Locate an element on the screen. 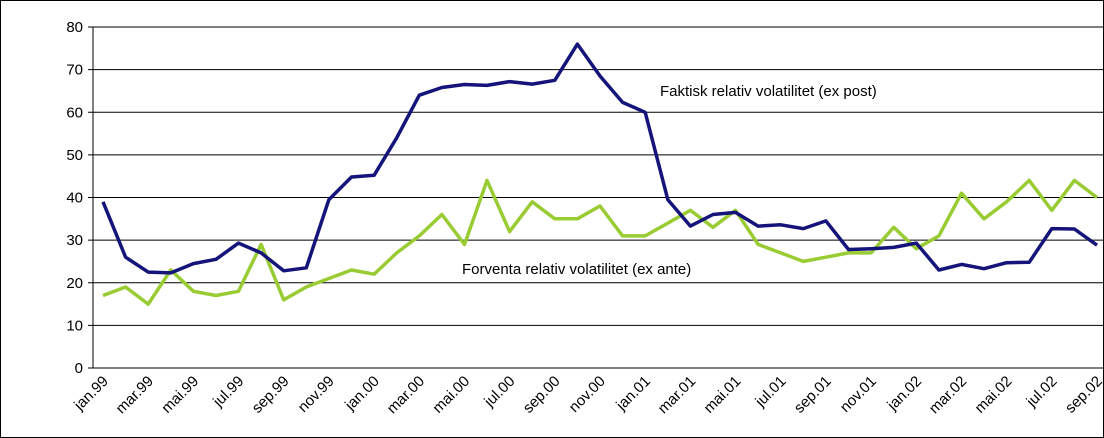 This screenshot has height=438, width=1104. y-tick-label: 50 is located at coordinates (74, 155).